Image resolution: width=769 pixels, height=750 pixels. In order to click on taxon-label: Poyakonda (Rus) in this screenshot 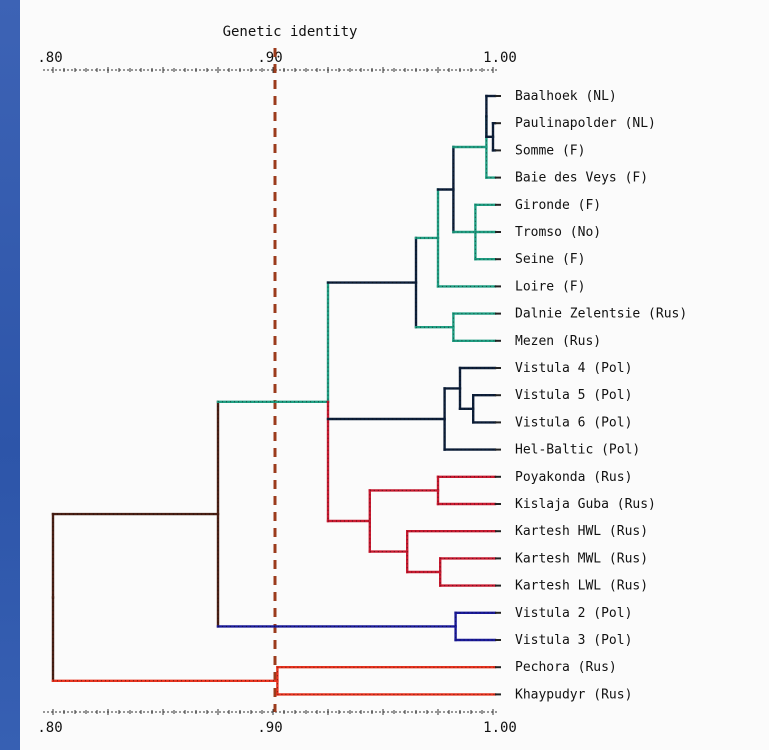, I will do `click(573, 477)`.